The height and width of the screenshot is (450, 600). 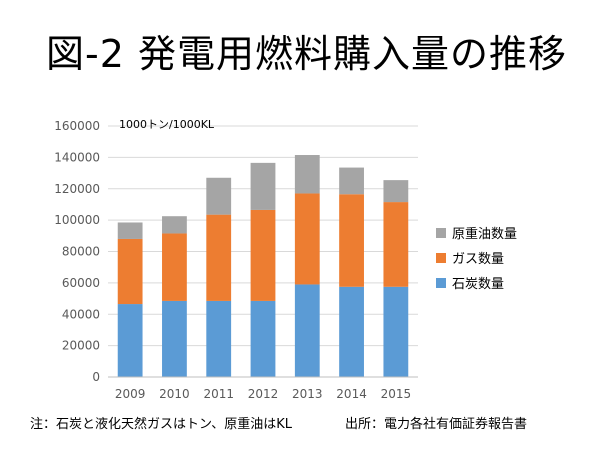 What do you see at coordinates (161, 424) in the screenshot?
I see `footnote: 注：石炭と液化天然ガスはトン、原重油はKL` at bounding box center [161, 424].